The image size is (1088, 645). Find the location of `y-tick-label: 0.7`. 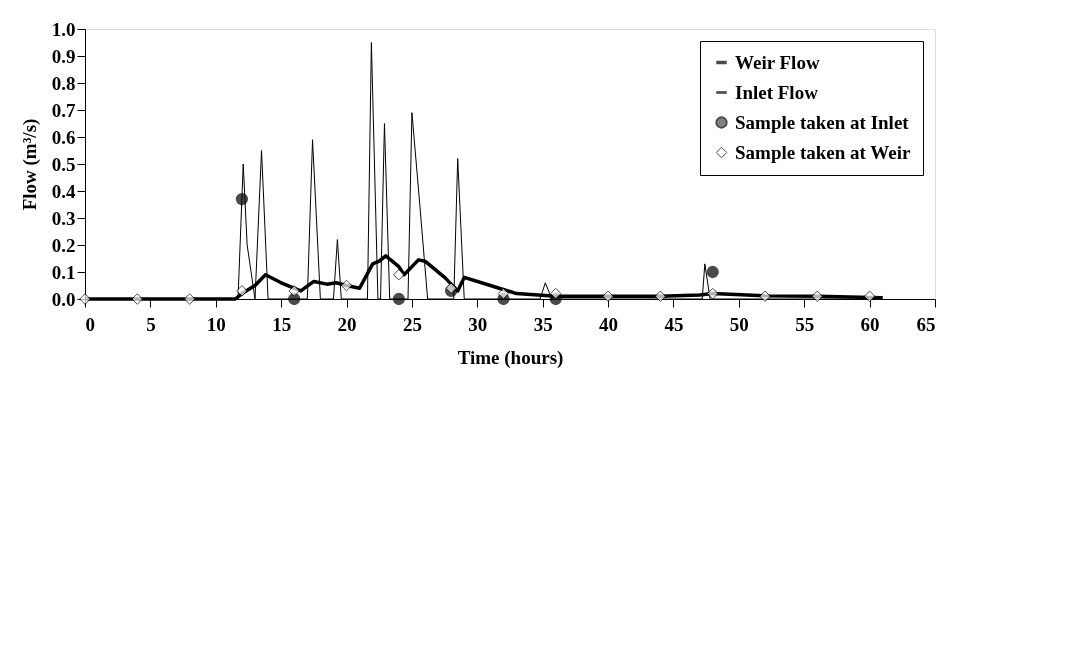

y-tick-label: 0.7 is located at coordinates (63, 110).